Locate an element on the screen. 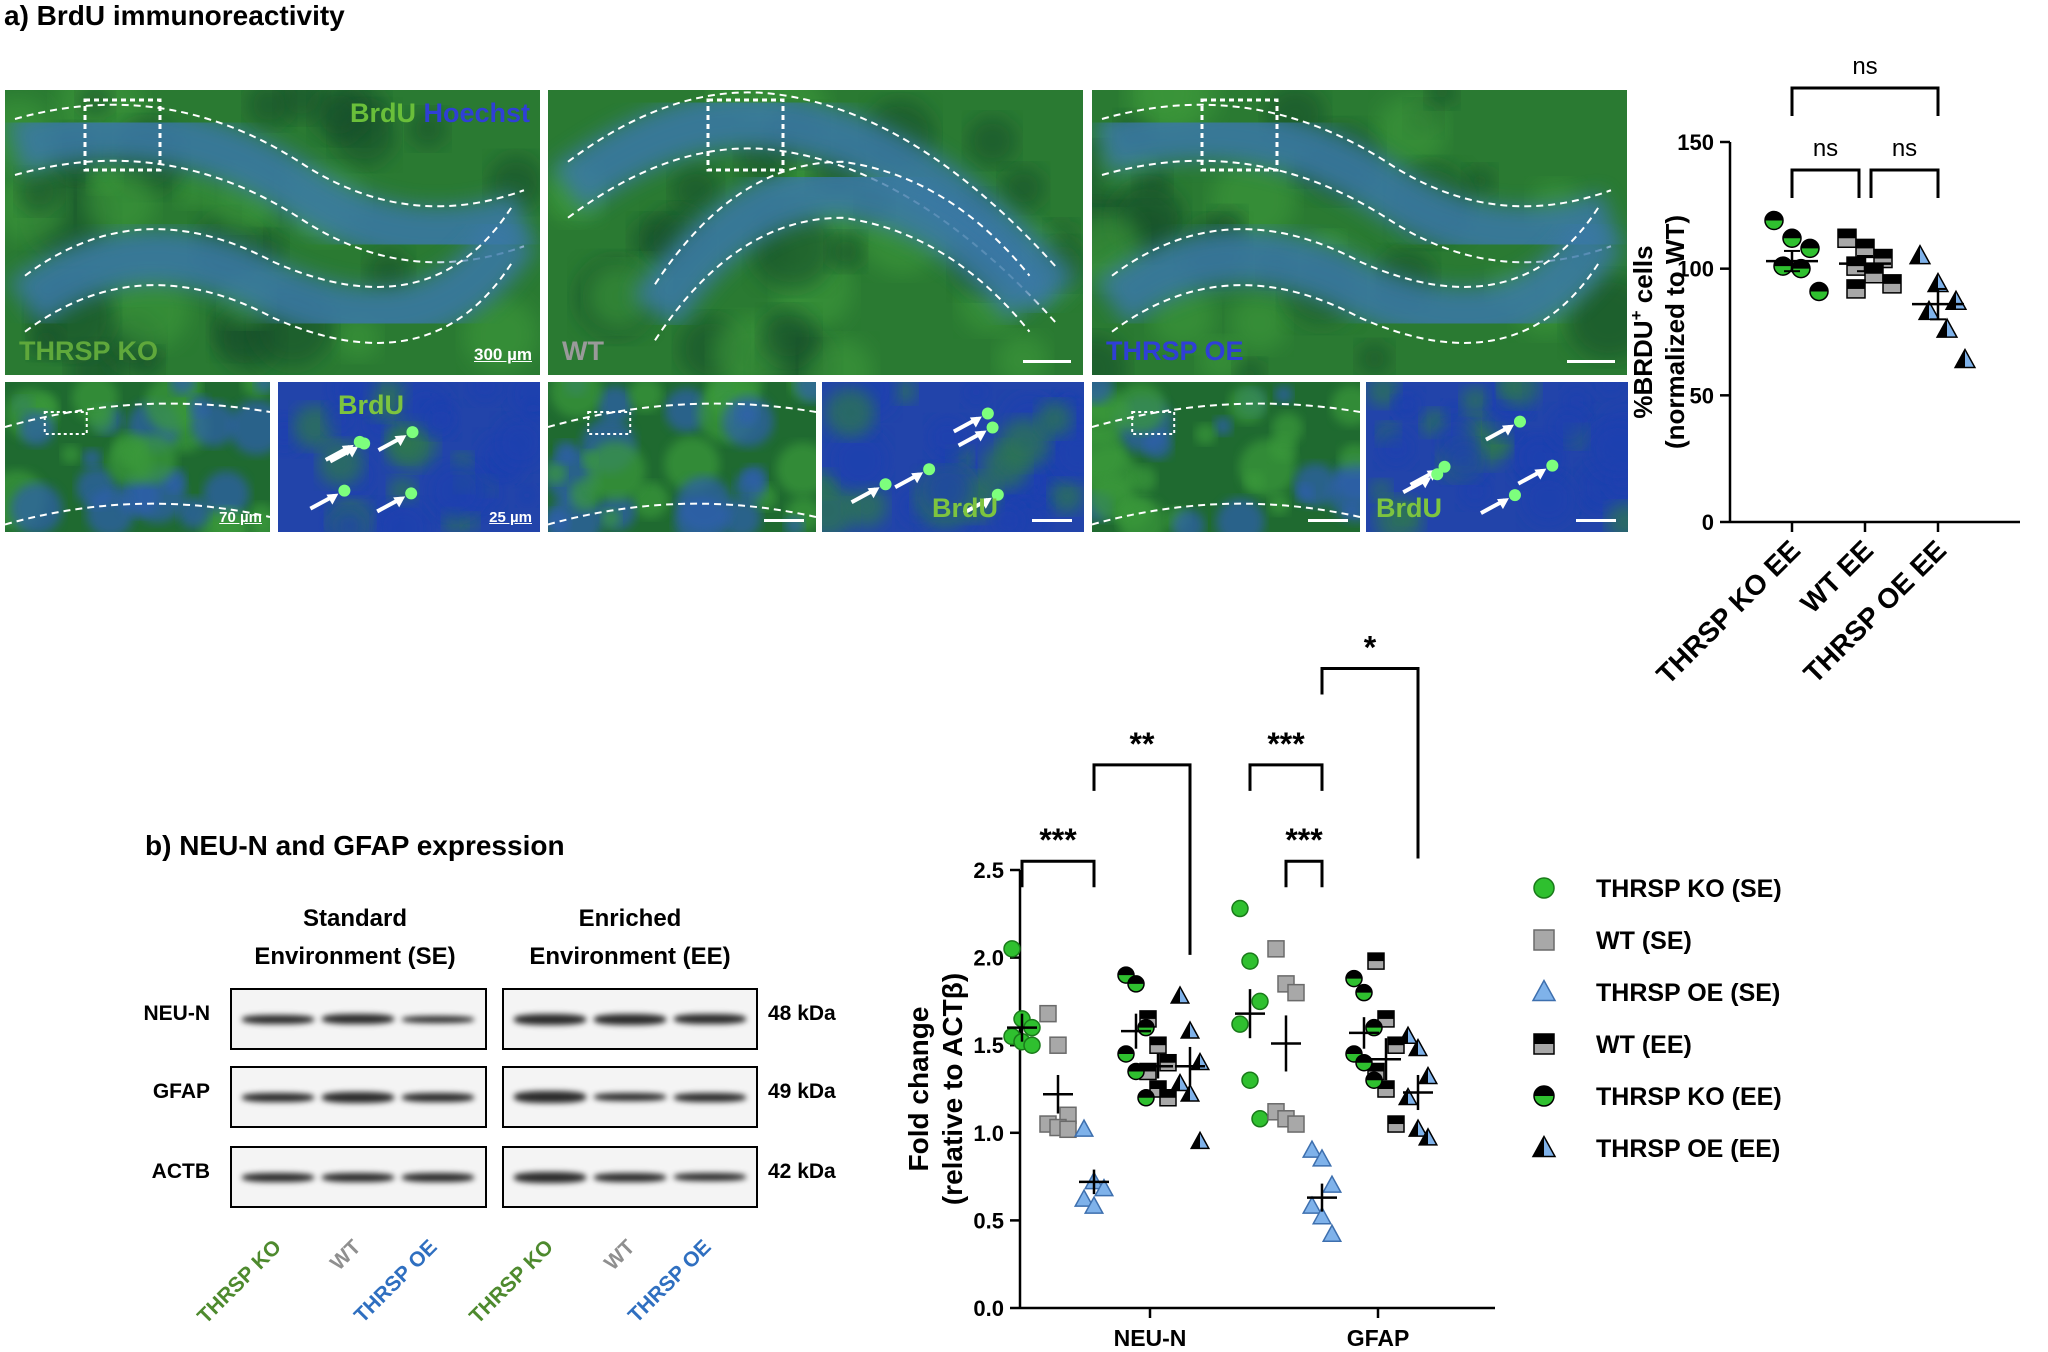  zoom-image-4: BrdU is located at coordinates (953, 457).